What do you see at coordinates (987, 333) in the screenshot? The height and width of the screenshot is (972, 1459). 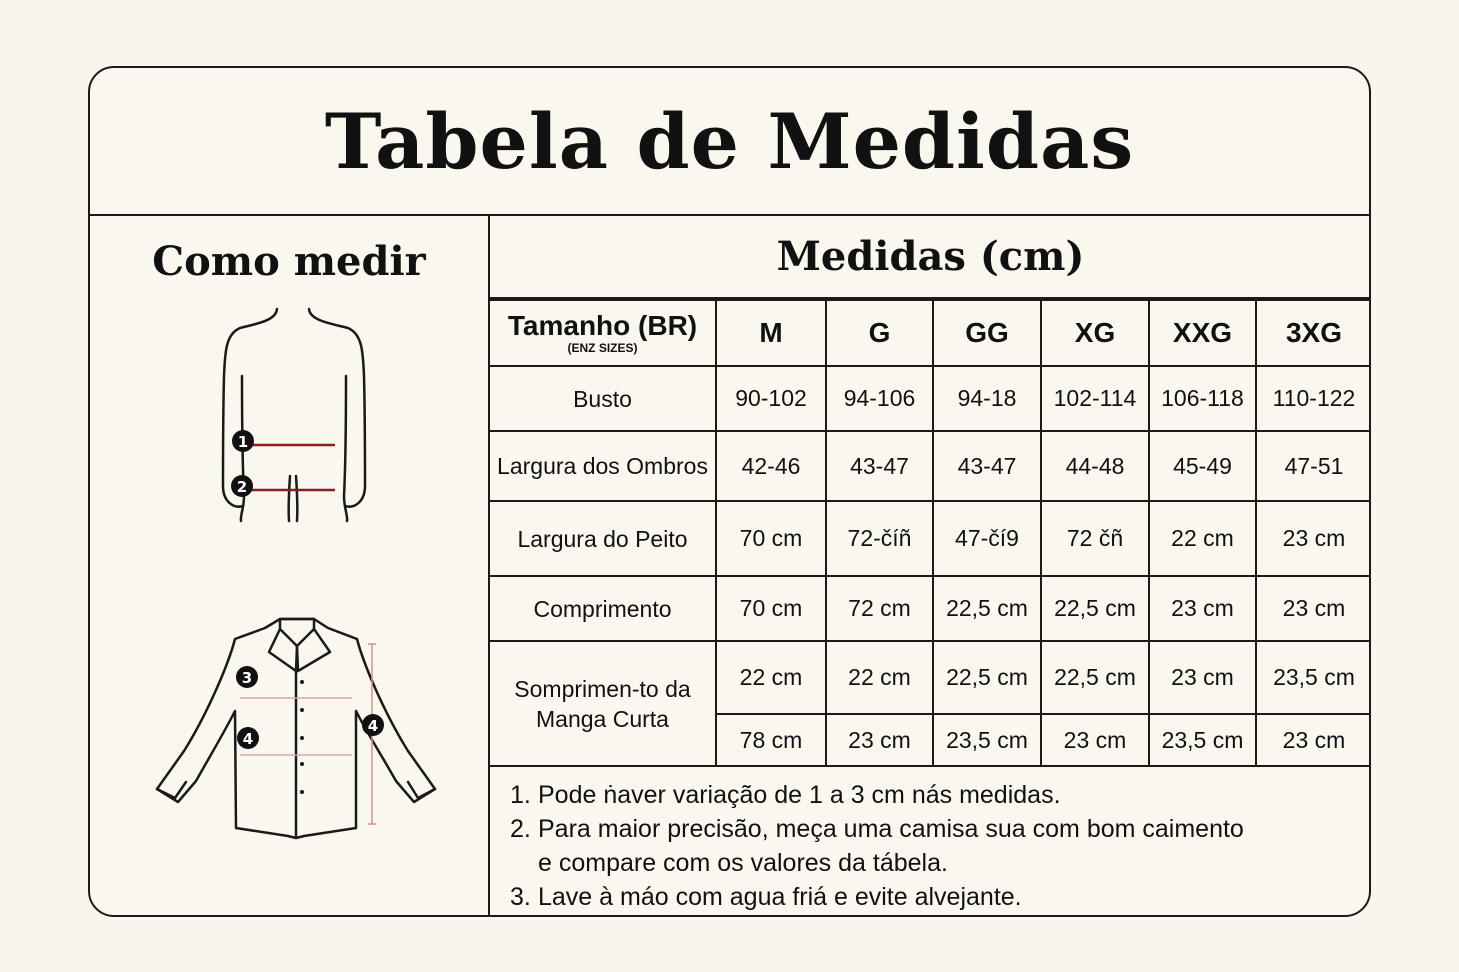 I see `size-column-header: GG` at bounding box center [987, 333].